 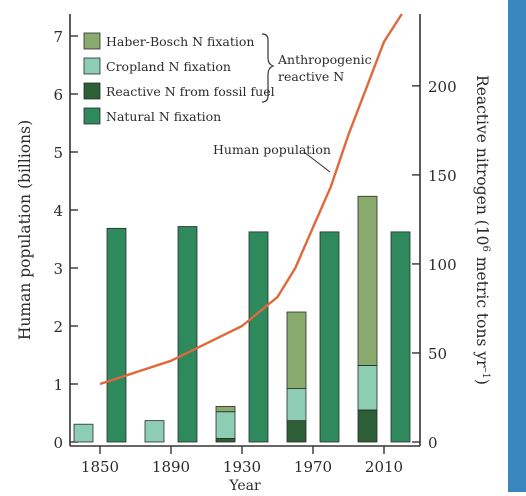 What do you see at coordinates (313, 467) in the screenshot?
I see `x-tick-label: 1970` at bounding box center [313, 467].